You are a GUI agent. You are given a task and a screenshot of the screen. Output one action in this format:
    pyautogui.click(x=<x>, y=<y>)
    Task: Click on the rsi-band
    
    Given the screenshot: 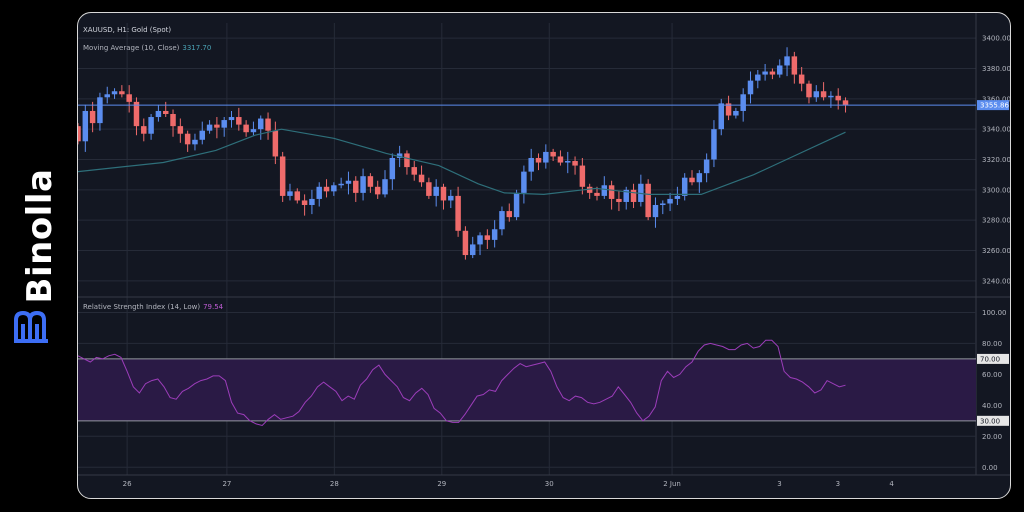 What is the action you would take?
    pyautogui.click(x=527, y=390)
    